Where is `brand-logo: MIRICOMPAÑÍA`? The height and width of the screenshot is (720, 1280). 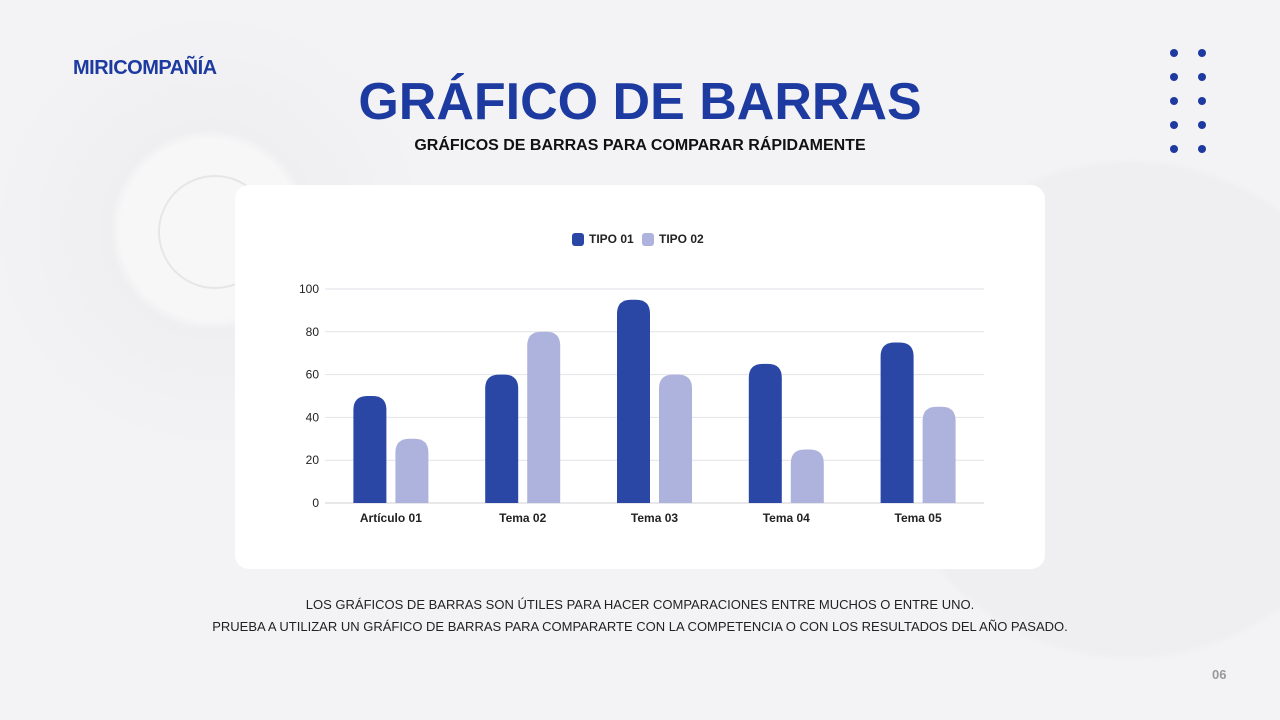 brand-logo: MIRICOMPAÑÍA is located at coordinates (145, 68).